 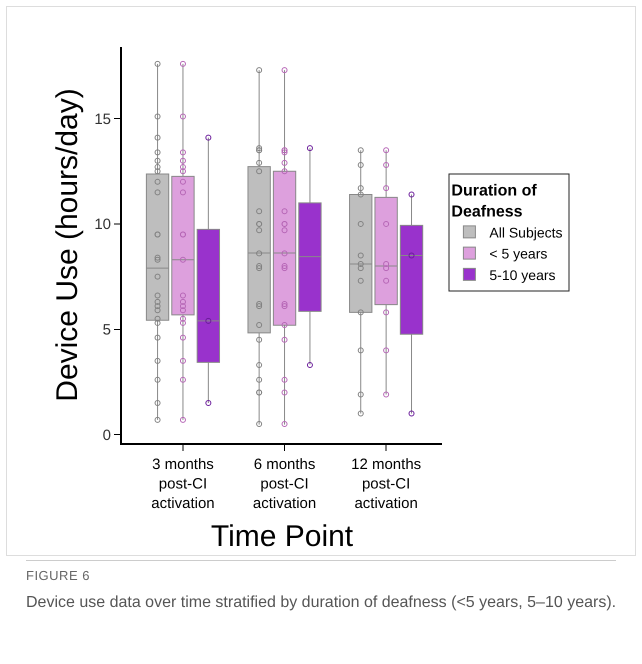 I want to click on y-axis-title: Device Use (hours/day), so click(x=67, y=245).